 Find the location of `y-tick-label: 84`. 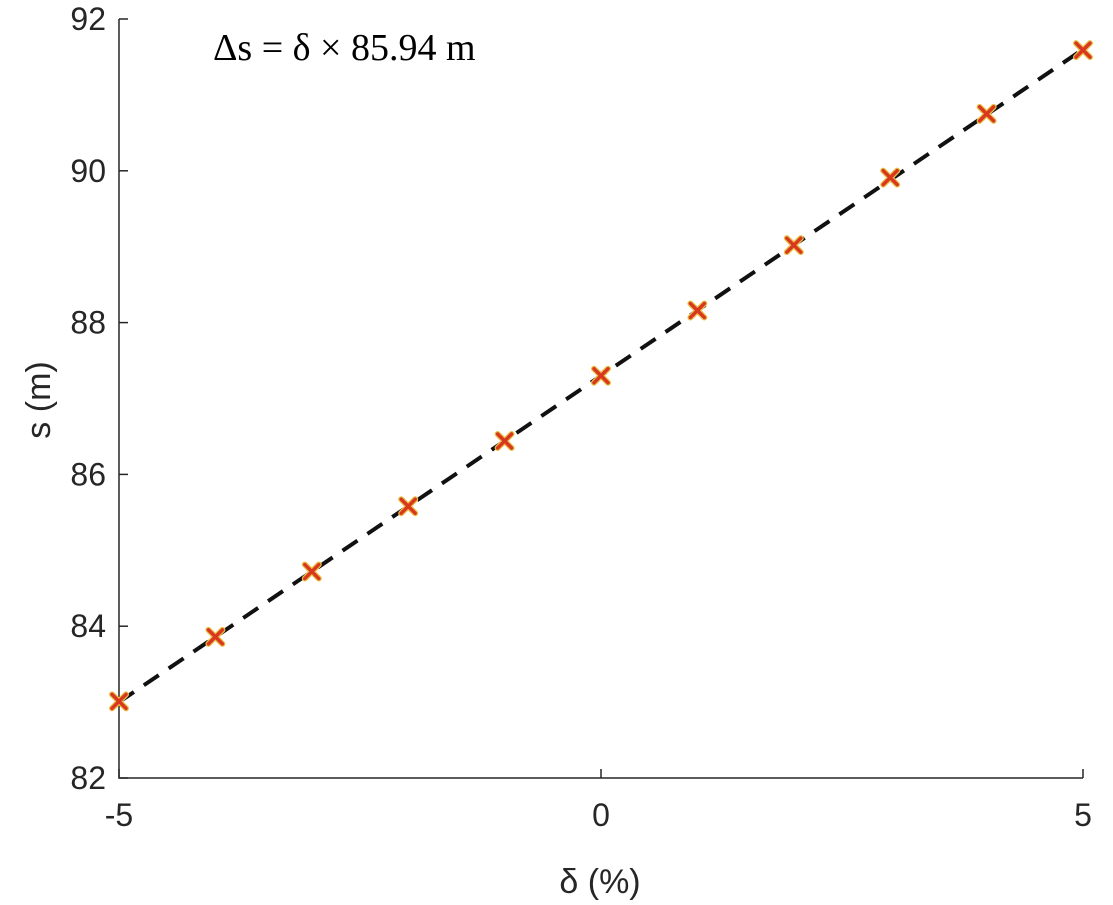

y-tick-label: 84 is located at coordinates (88, 626).